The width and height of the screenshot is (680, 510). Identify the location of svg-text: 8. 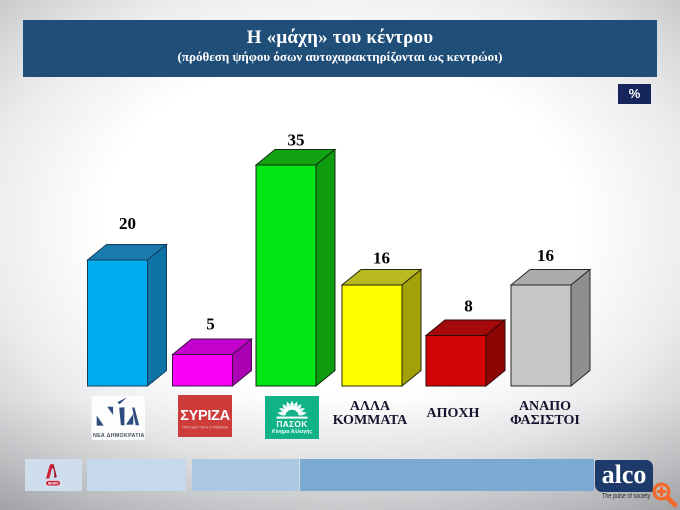
(468, 306).